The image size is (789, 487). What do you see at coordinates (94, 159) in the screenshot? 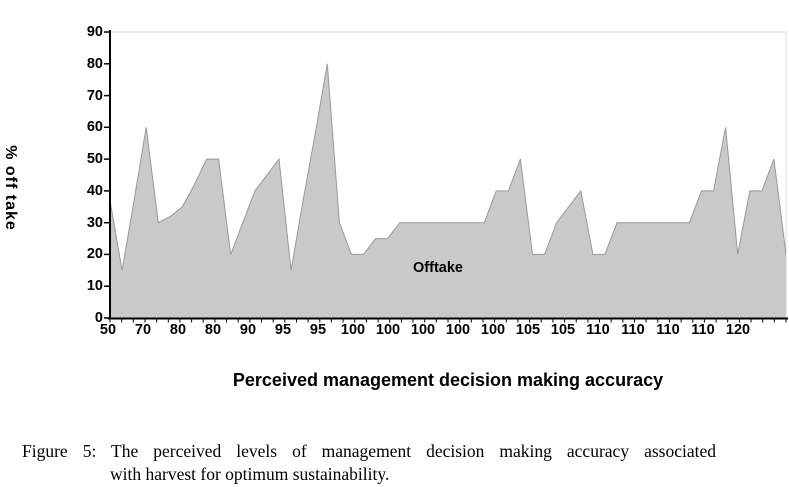
I see `y-axis-tick-label: 50` at bounding box center [94, 159].